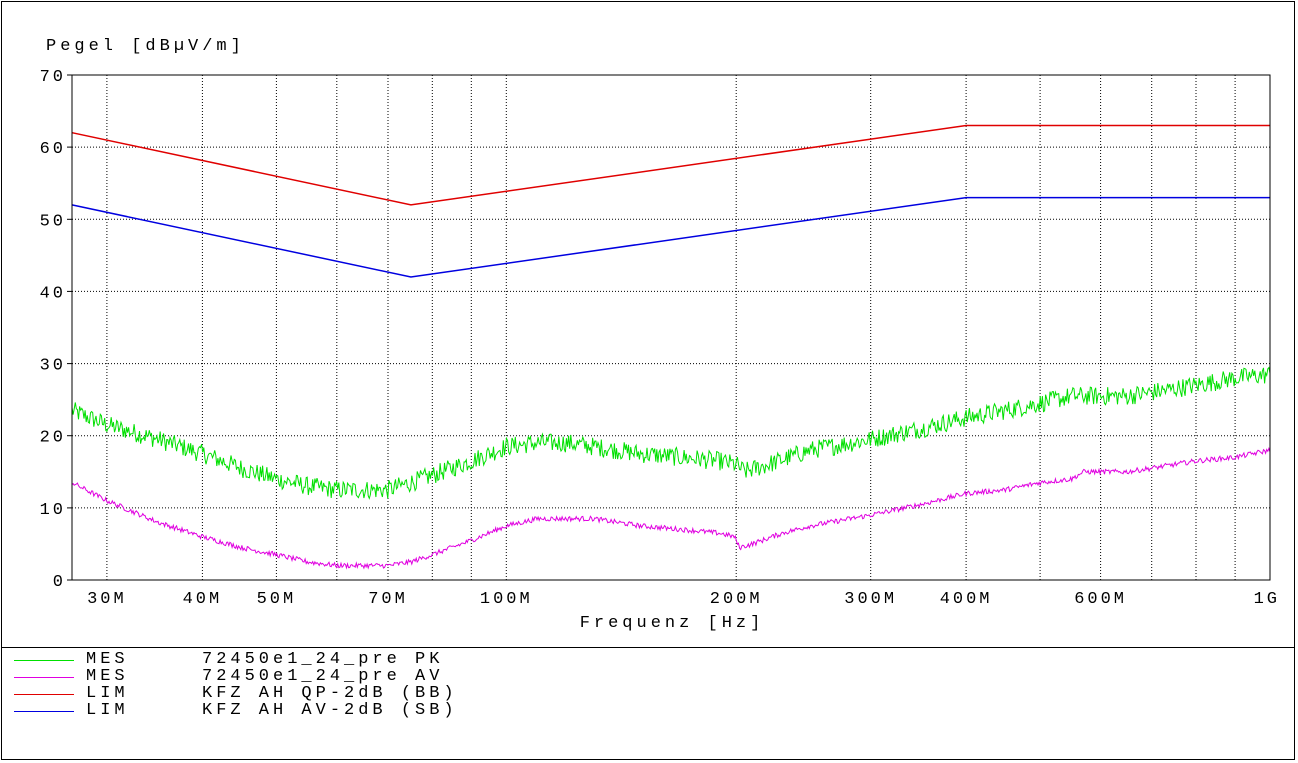  What do you see at coordinates (53, 510) in the screenshot?
I see `y-tick-label: 10` at bounding box center [53, 510].